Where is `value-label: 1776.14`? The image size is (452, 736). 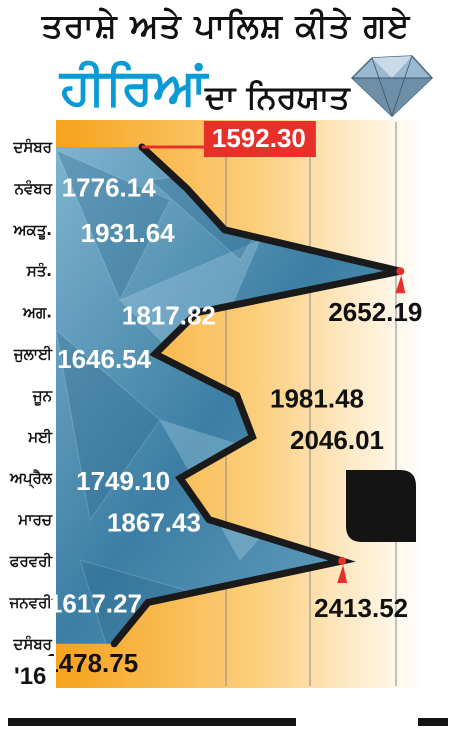
value-label: 1776.14 is located at coordinates (109, 187).